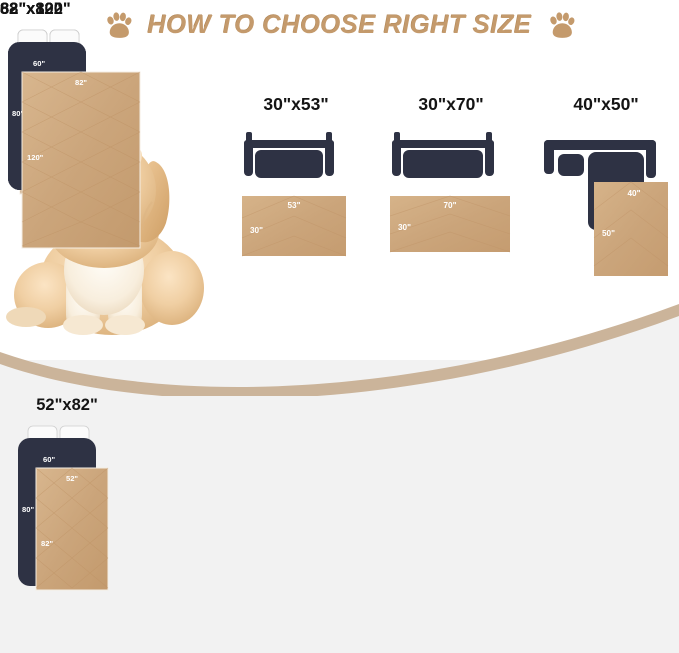 The height and width of the screenshot is (653, 679). Describe the element at coordinates (450, 192) in the screenshot. I see `sofa-and-pad-illustration: 70" 30"` at that location.